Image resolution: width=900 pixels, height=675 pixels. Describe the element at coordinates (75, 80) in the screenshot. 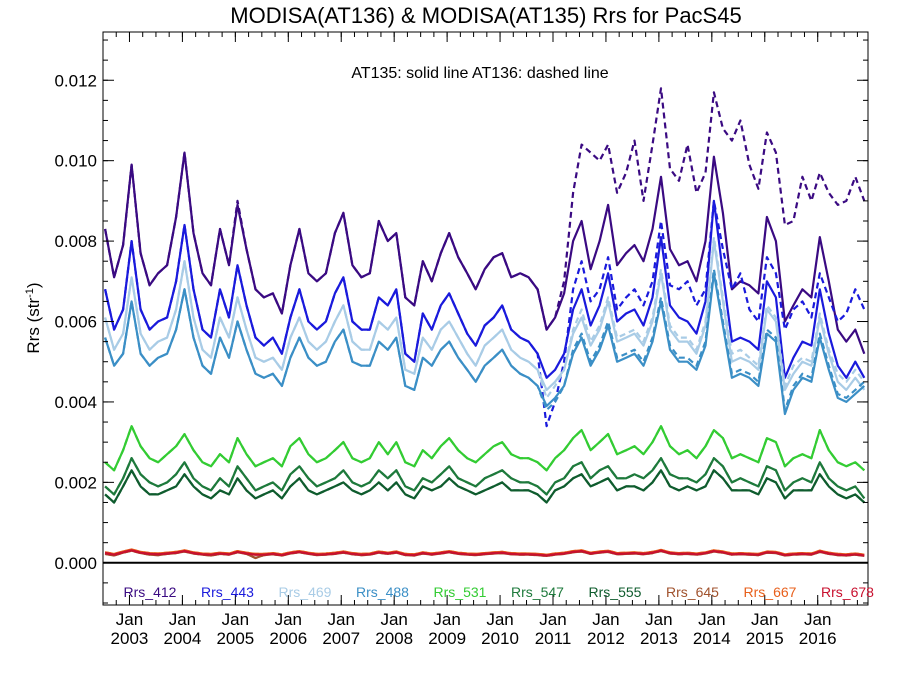

I see `y-tick-label: 0.012` at that location.